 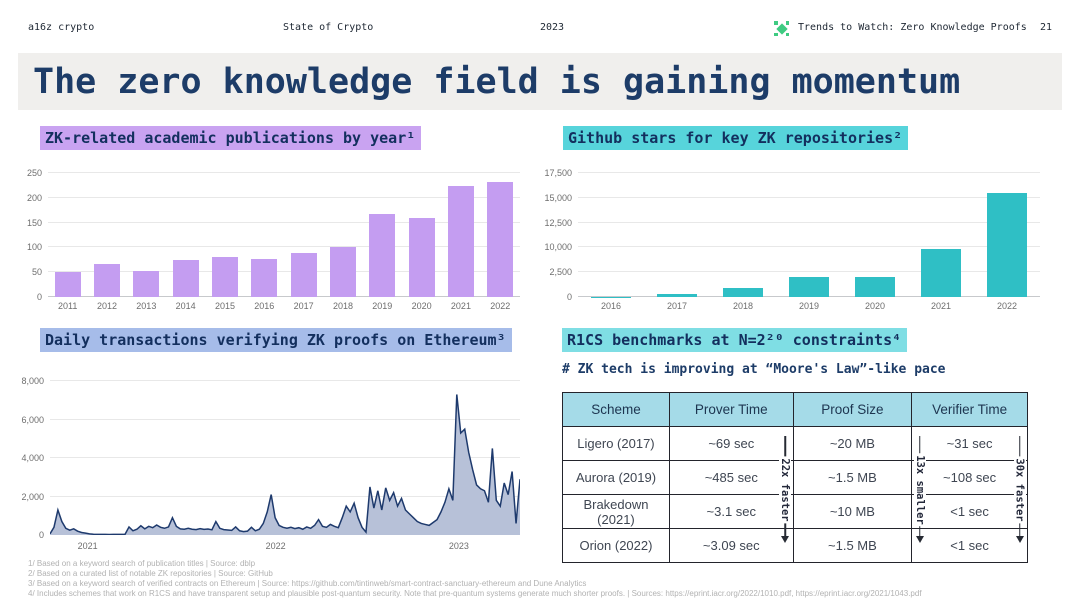 What do you see at coordinates (36, 272) in the screenshot?
I see `y-tick-label: 50` at bounding box center [36, 272].